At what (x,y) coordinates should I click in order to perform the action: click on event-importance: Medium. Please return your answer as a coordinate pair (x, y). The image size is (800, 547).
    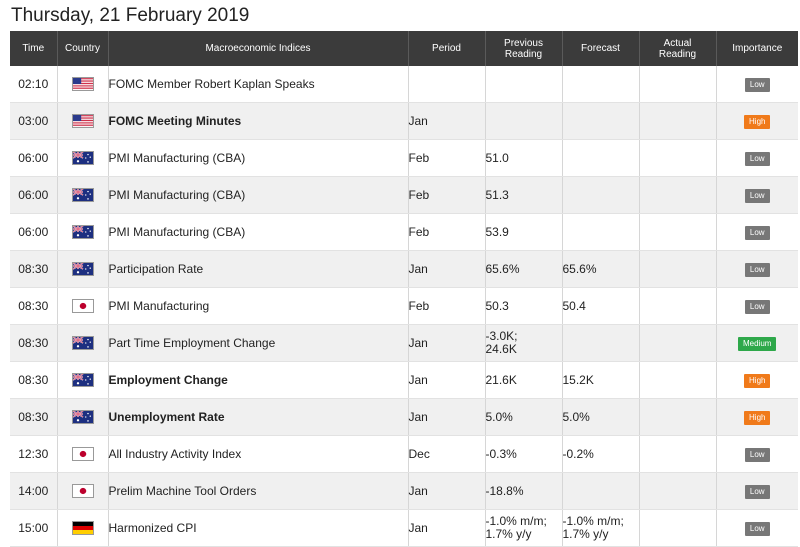
    Looking at the image, I should click on (757, 343).